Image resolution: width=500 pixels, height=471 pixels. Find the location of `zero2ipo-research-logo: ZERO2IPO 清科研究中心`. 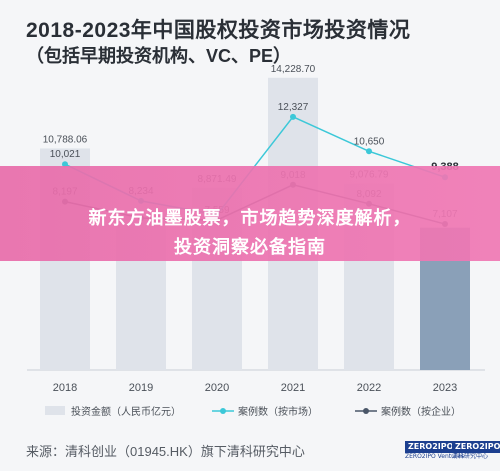

zero2ipo-research-logo: ZERO2IPO 清科研究中心 is located at coordinates (476, 447).